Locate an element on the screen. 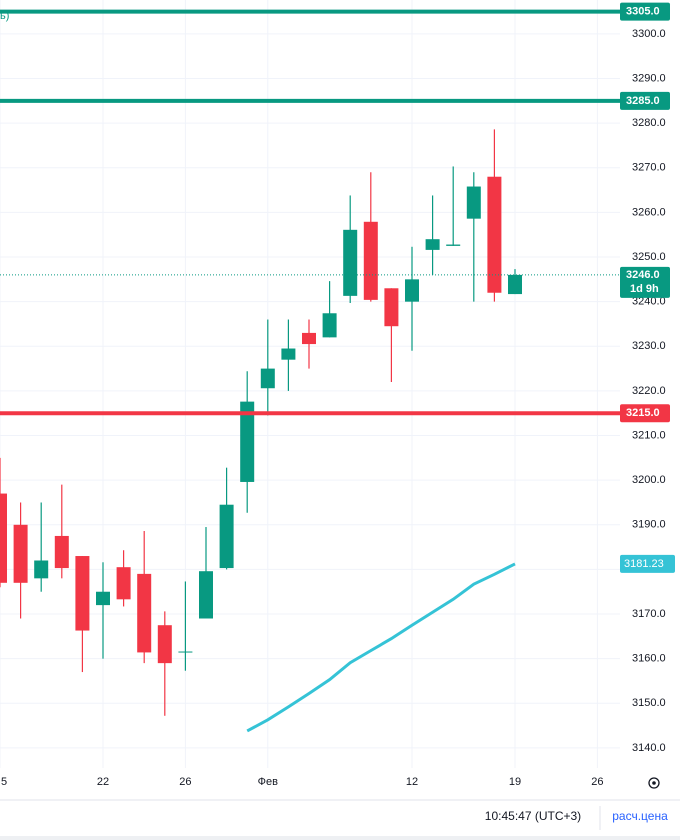 This screenshot has width=680, height=840. y-tick-label: 3240.0 is located at coordinates (649, 302).